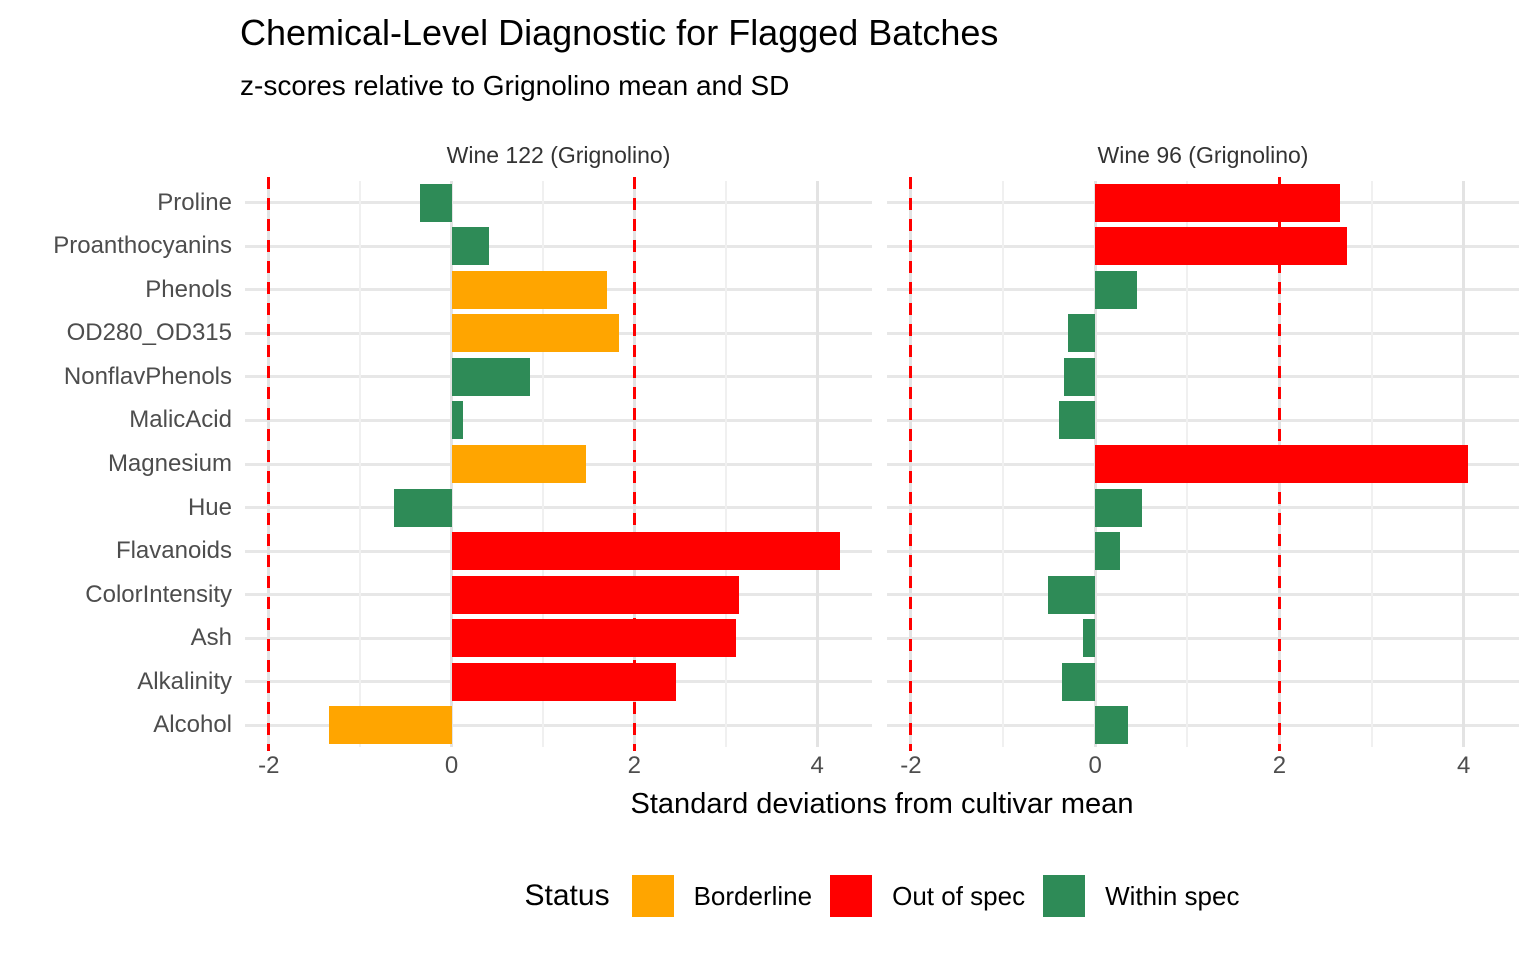  Describe the element at coordinates (652, 896) in the screenshot. I see `borderline-swatch-icon` at that location.